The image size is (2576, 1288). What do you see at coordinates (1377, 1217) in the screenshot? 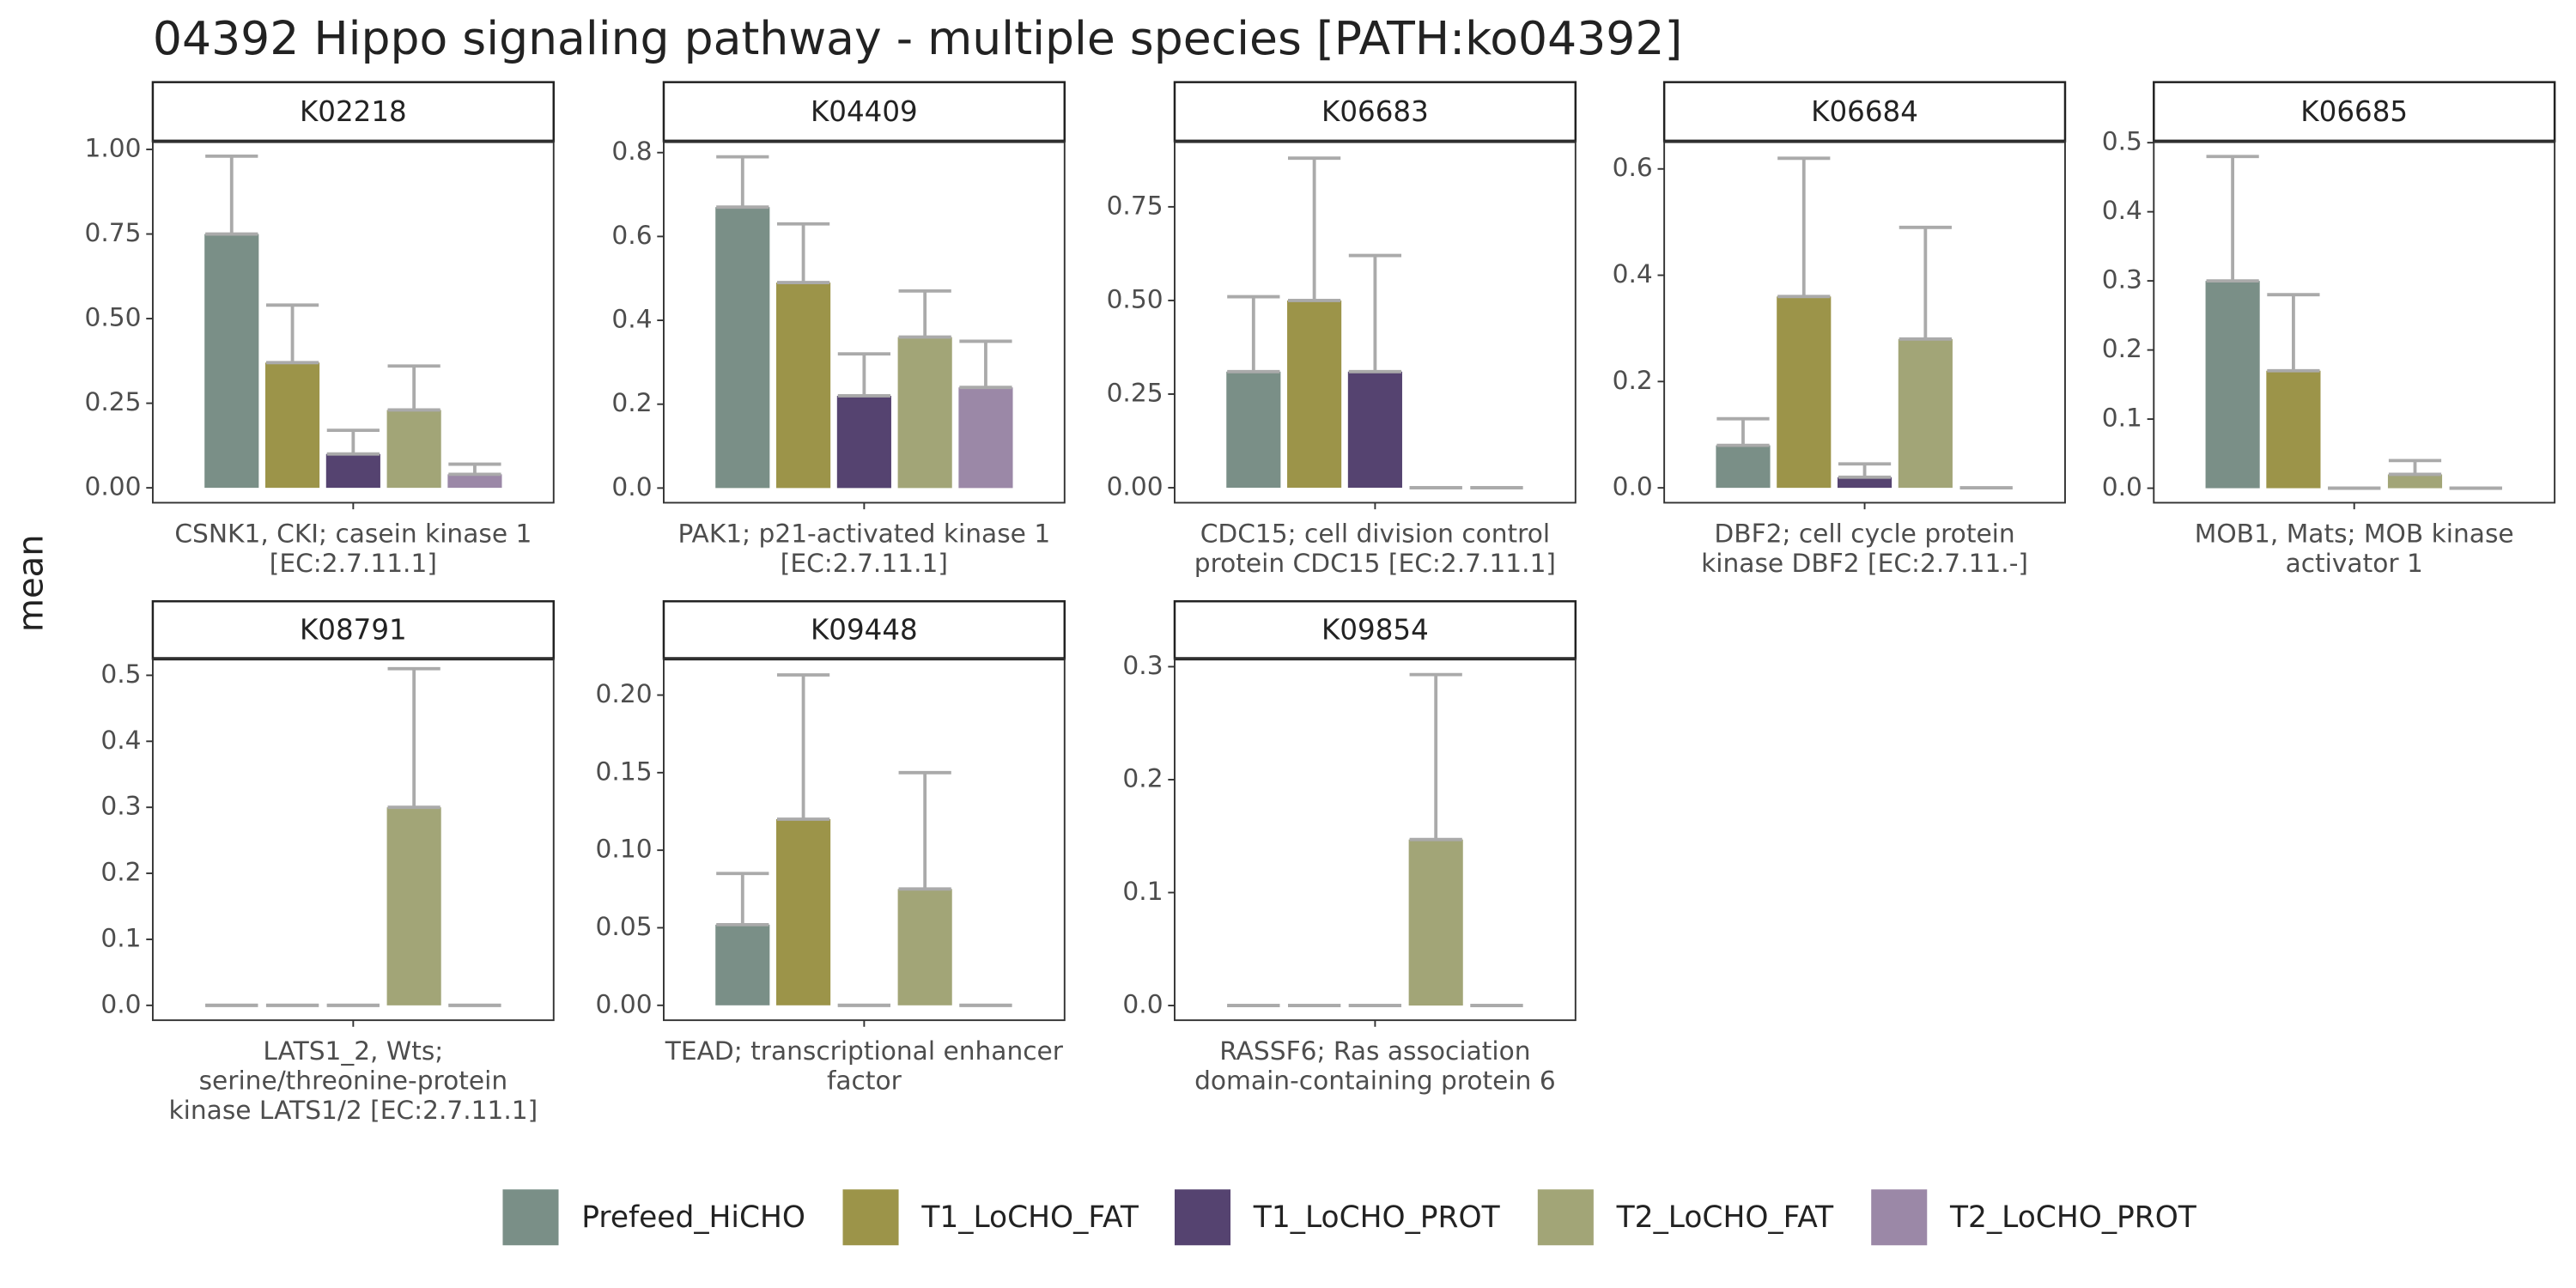
I see `legend-label: T1_LoCHO_PROT` at bounding box center [1377, 1217].